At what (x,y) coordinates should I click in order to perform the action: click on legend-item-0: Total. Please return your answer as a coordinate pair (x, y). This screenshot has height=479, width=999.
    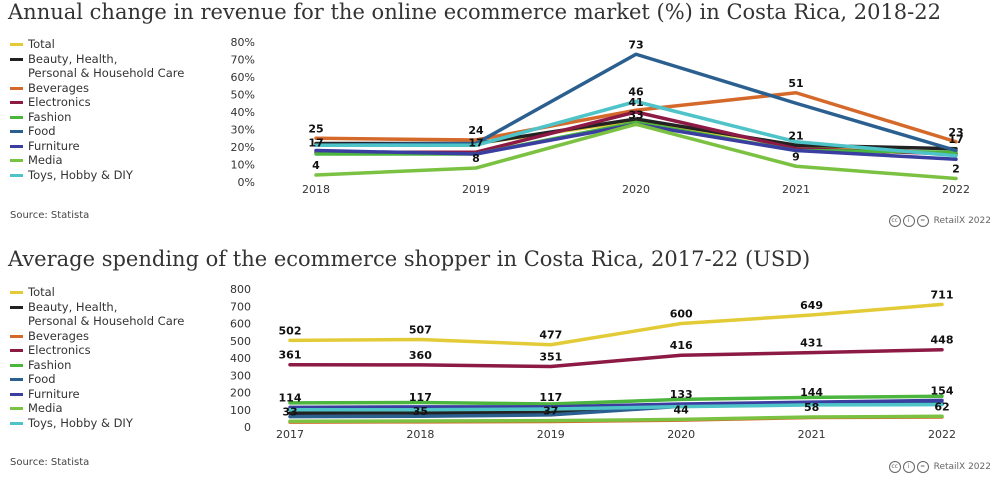
    Looking at the image, I should click on (97, 292).